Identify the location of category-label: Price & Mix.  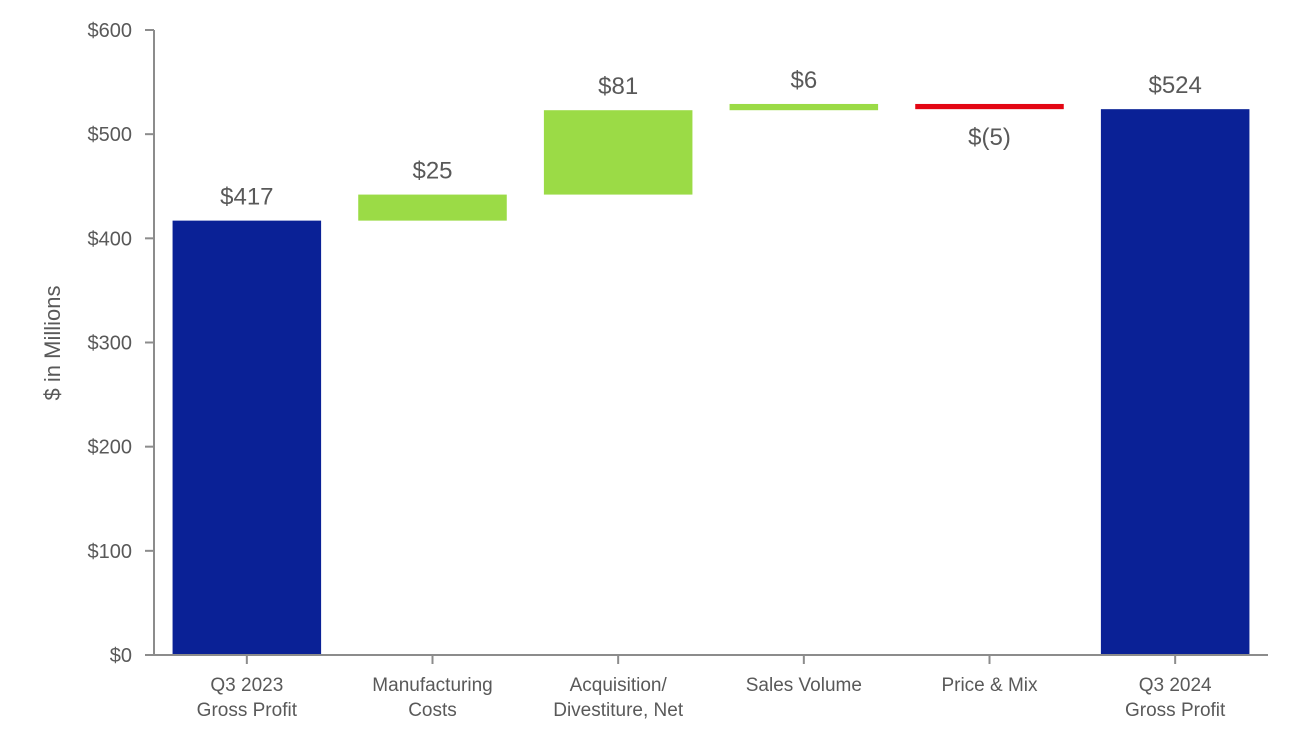
(989, 685).